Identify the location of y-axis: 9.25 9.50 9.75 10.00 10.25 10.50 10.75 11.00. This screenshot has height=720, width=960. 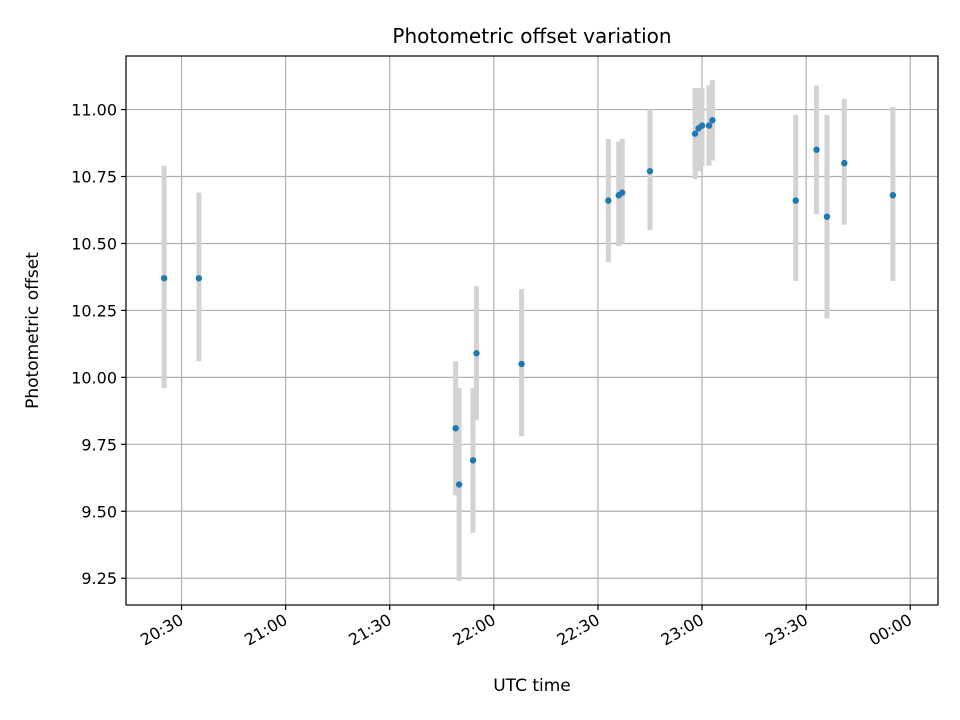
(98, 344).